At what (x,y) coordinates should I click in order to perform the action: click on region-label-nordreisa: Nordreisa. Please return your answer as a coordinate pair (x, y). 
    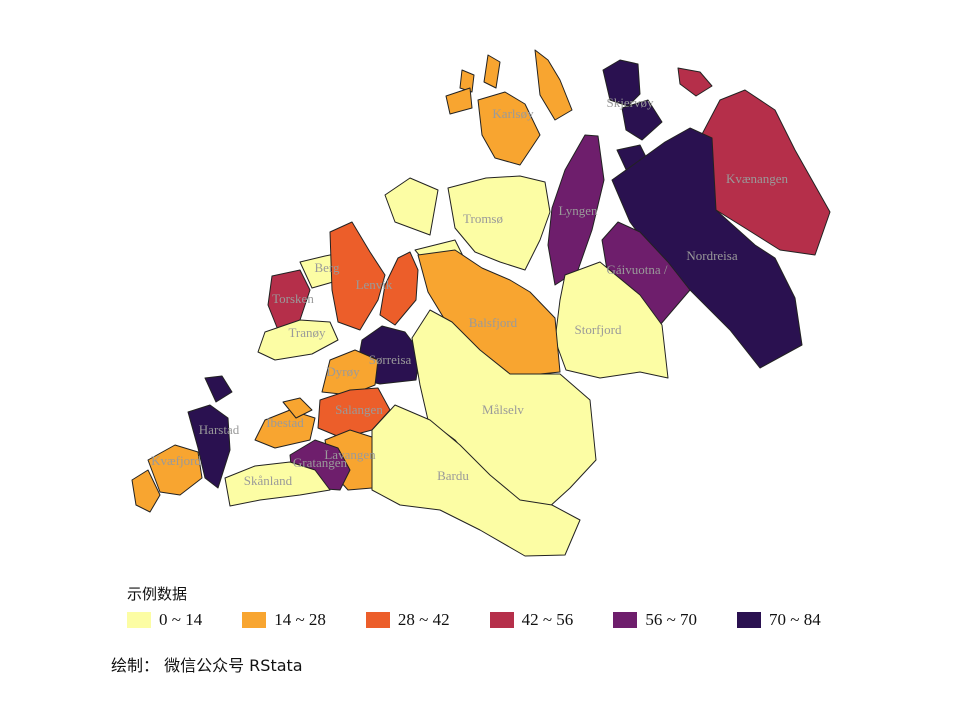
    Looking at the image, I should click on (711, 255).